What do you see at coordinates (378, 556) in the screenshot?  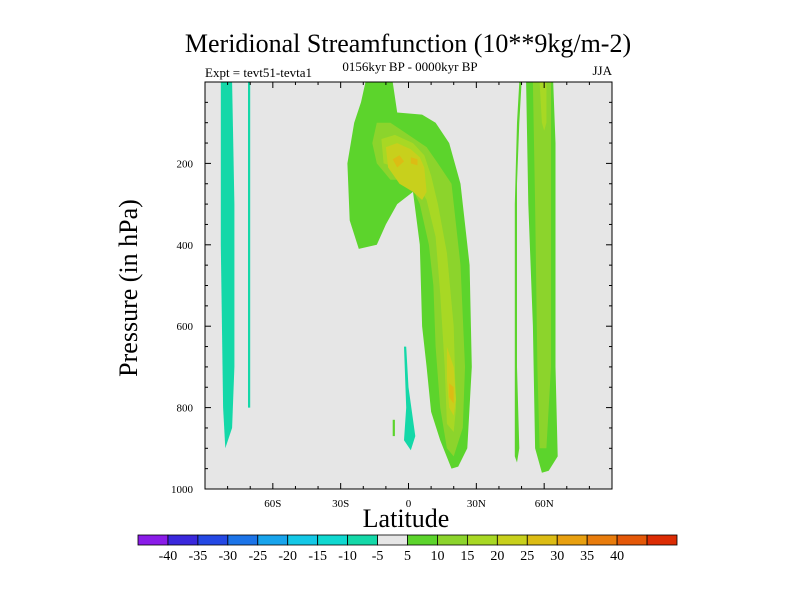 I see `colorbar-label: -5` at bounding box center [378, 556].